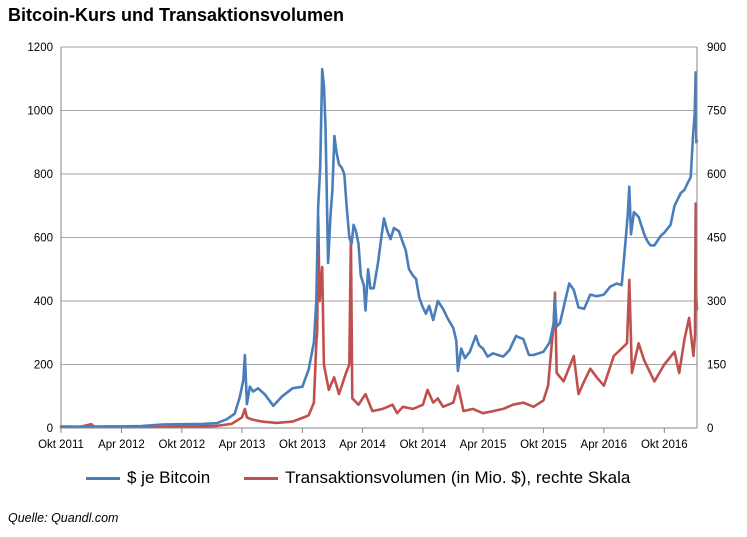 This screenshot has height=537, width=747. Describe the element at coordinates (43, 239) in the screenshot. I see `y-left-tick-label: 600` at that location.